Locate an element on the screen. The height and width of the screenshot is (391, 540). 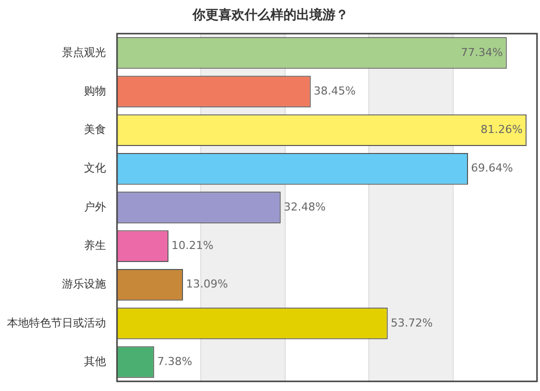
chart-title: 你更喜欢什么样的出境游？ is located at coordinates (270, 15).